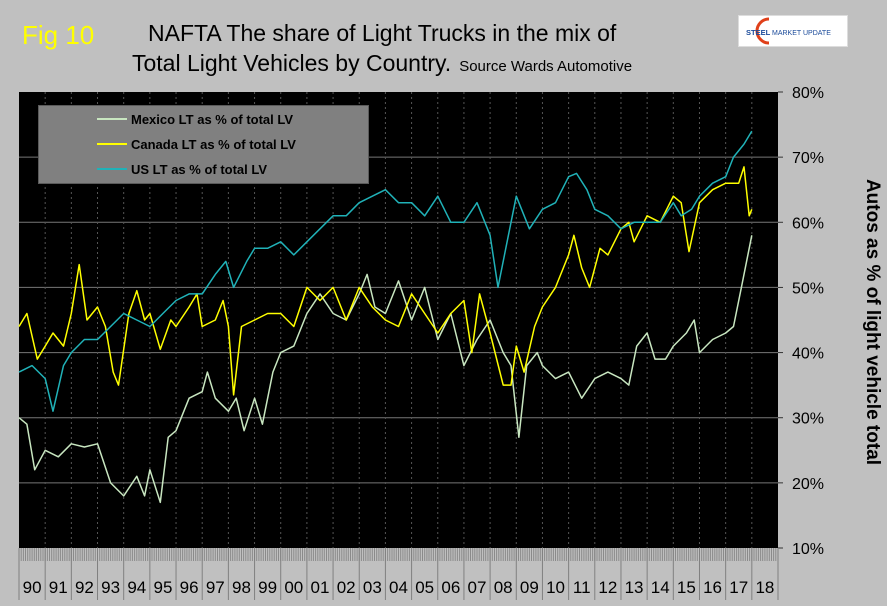 The image size is (887, 606). I want to click on y-tick-label: 60%, so click(808, 223).